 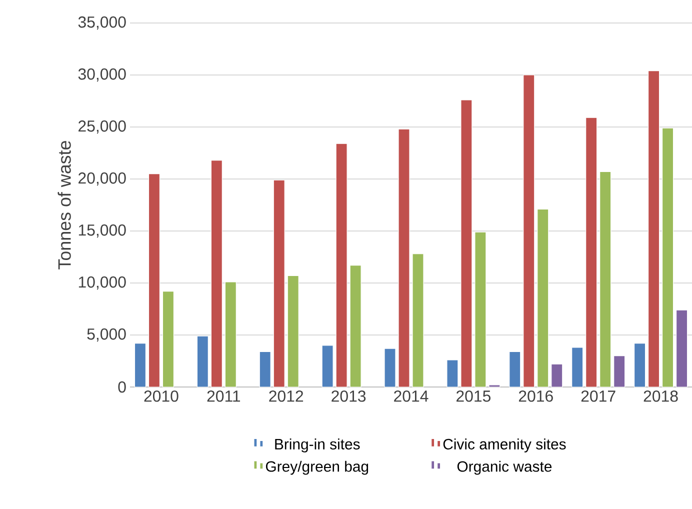 I want to click on x-tick-label: 2014, so click(x=411, y=396).